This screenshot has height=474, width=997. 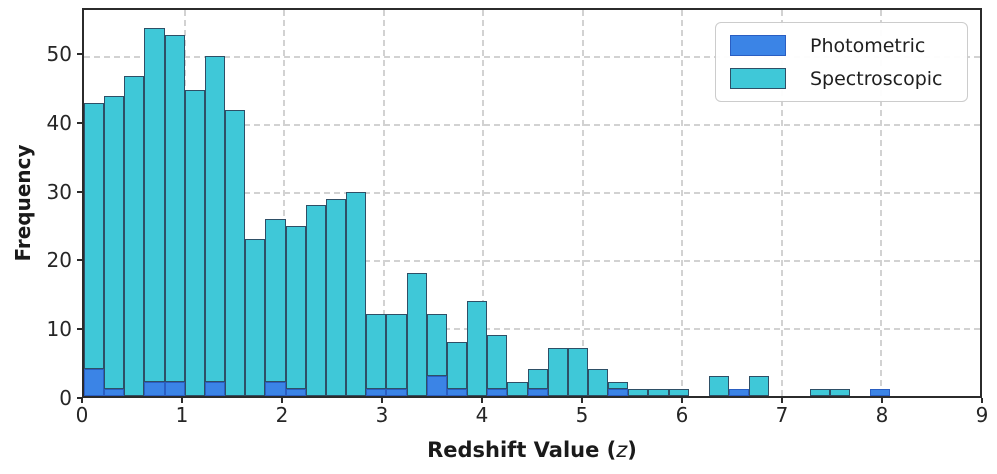 I want to click on x-axis-title: Redshift Value (z), so click(x=532, y=450).